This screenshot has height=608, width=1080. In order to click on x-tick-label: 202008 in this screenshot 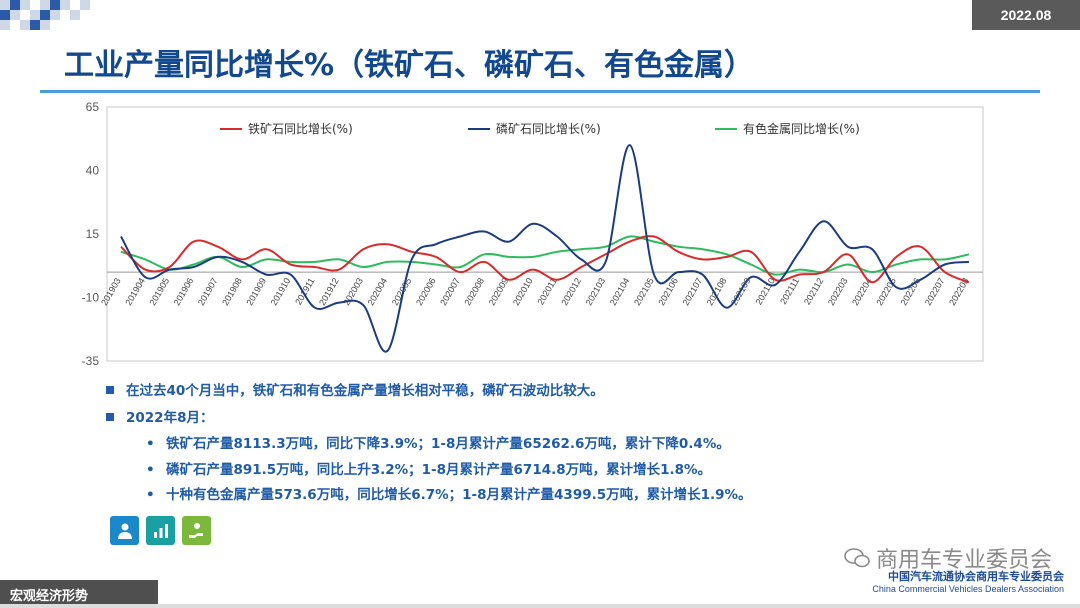, I will do `click(474, 291)`.